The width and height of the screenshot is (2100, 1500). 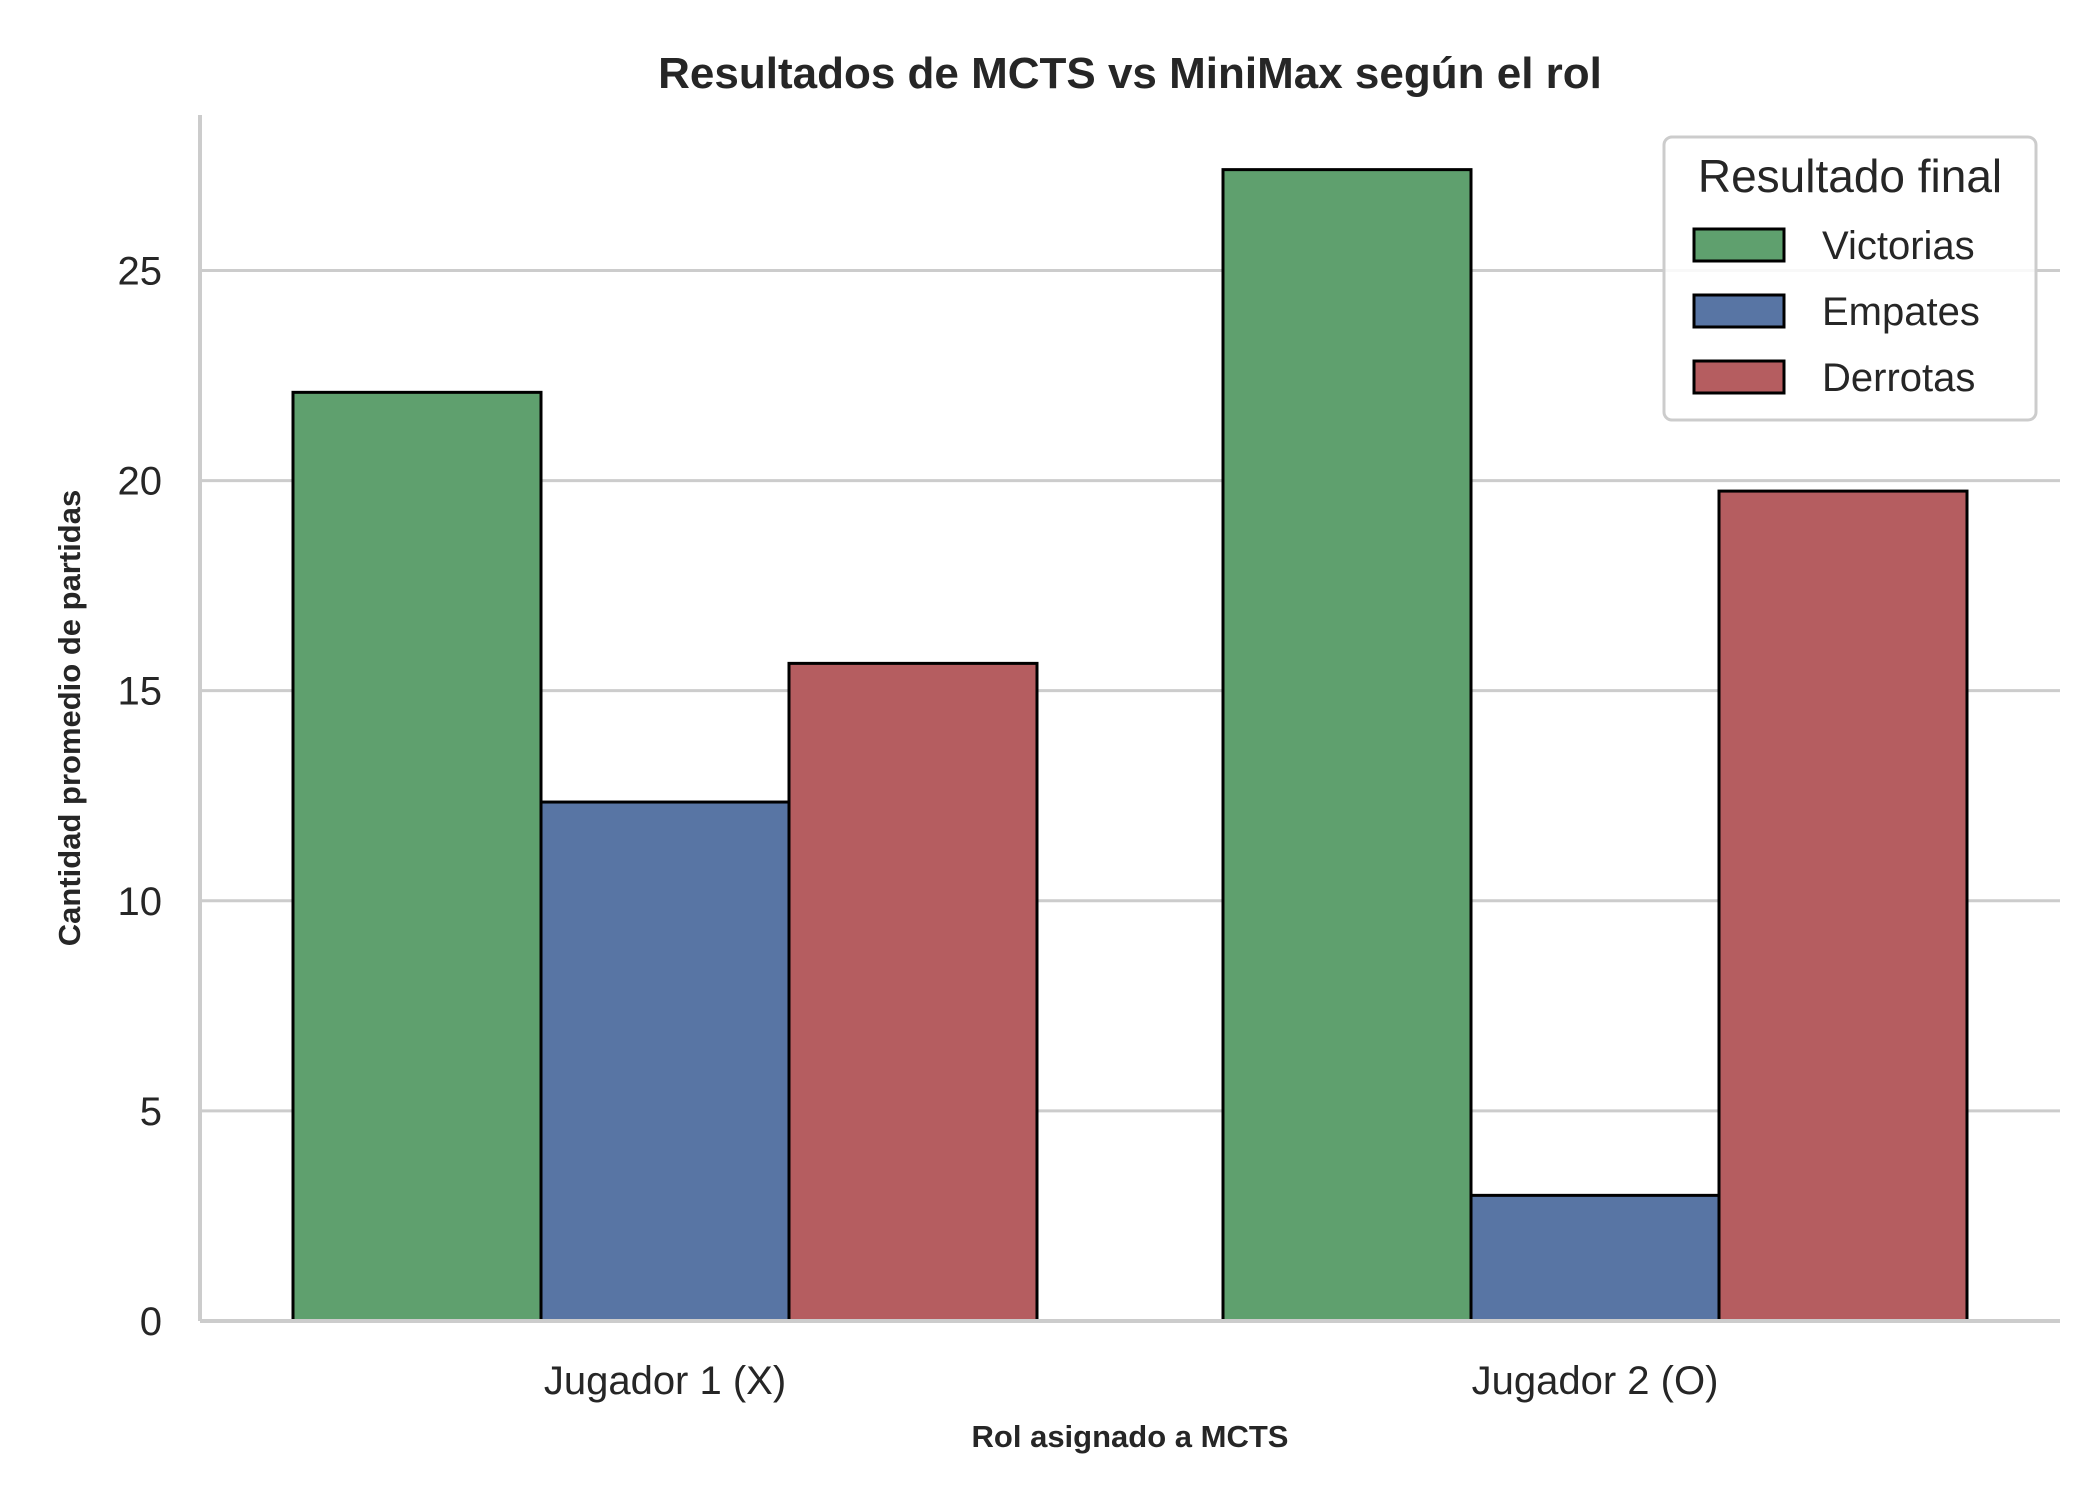 What do you see at coordinates (140, 796) in the screenshot?
I see `y-tick-labels: 0 5 10 15 20 25` at bounding box center [140, 796].